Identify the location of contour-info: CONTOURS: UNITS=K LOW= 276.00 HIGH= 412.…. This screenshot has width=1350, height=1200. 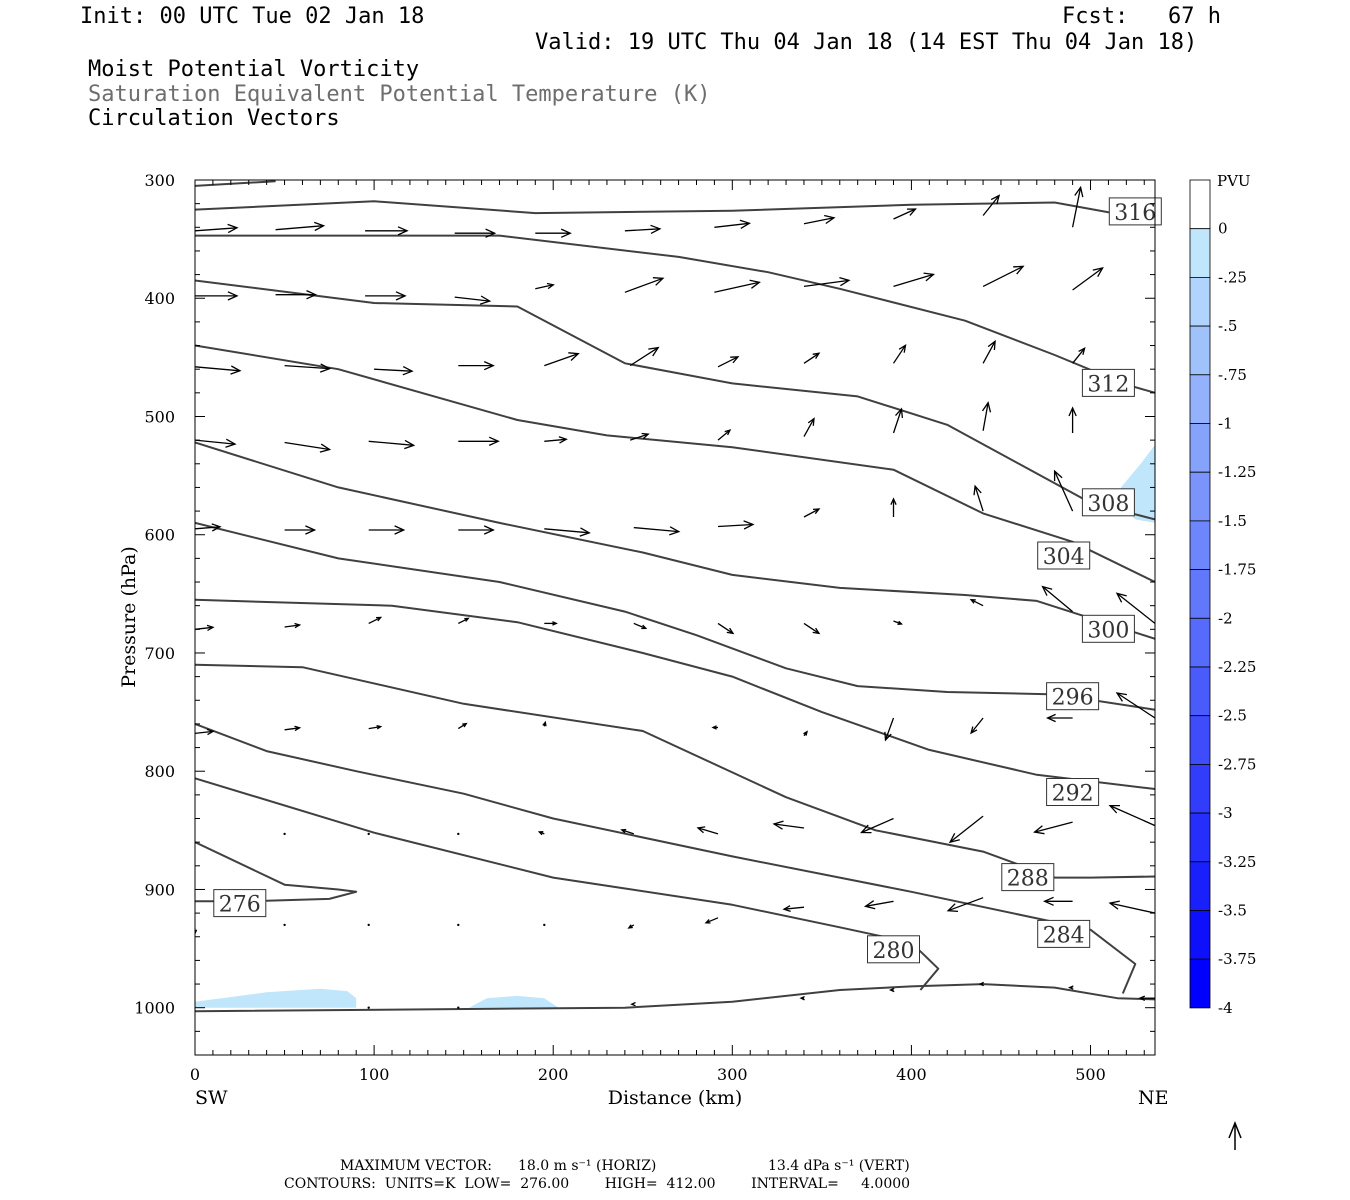
(597, 1184).